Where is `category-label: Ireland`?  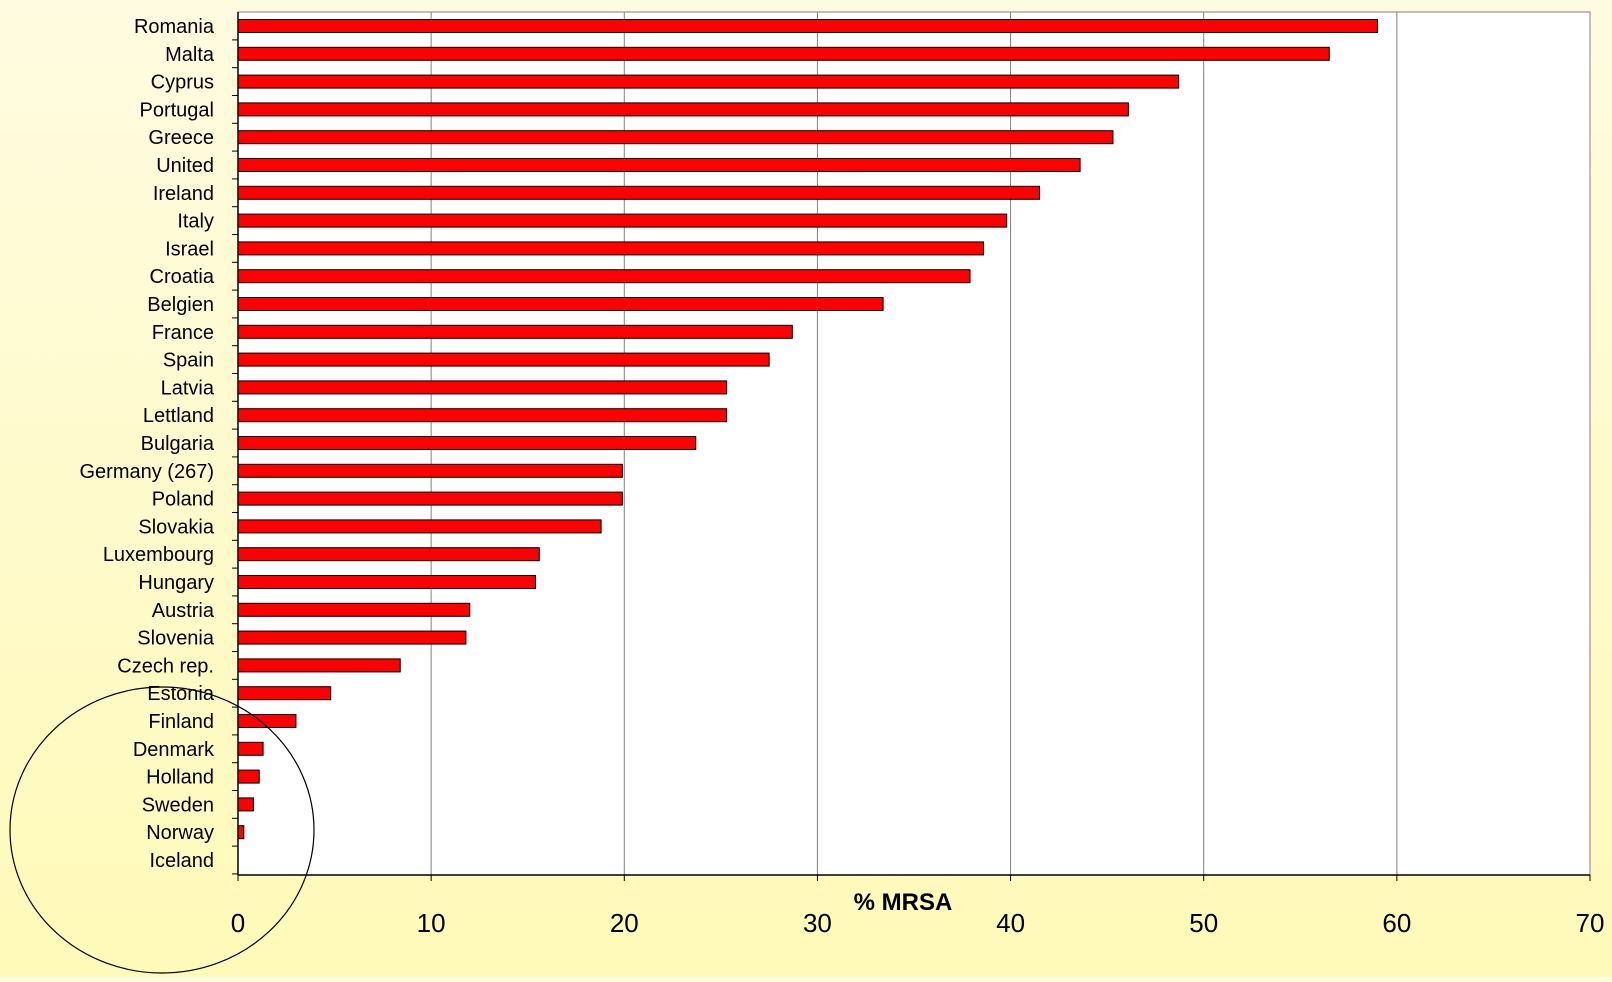
category-label: Ireland is located at coordinates (183, 194).